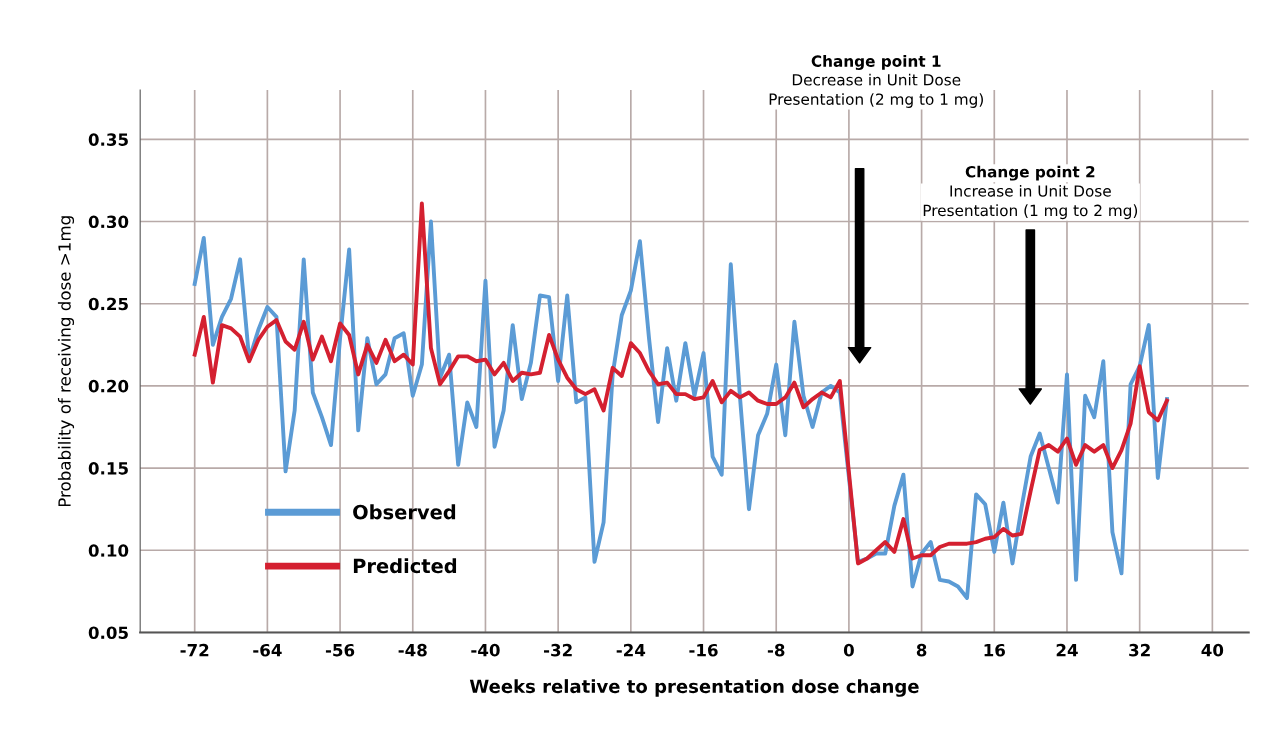  I want to click on x-tick-label: -64, so click(267, 650).